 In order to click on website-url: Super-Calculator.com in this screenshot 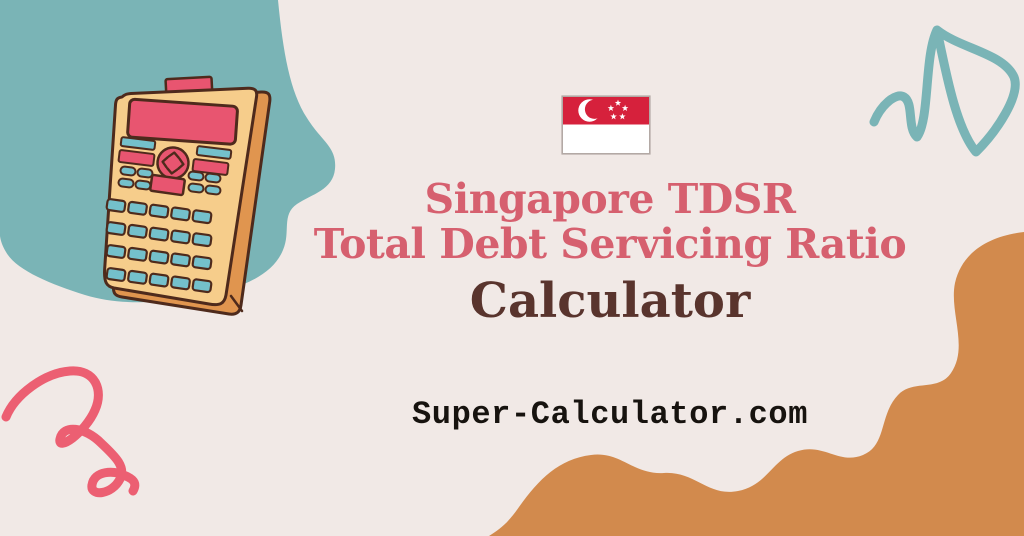, I will do `click(610, 414)`.